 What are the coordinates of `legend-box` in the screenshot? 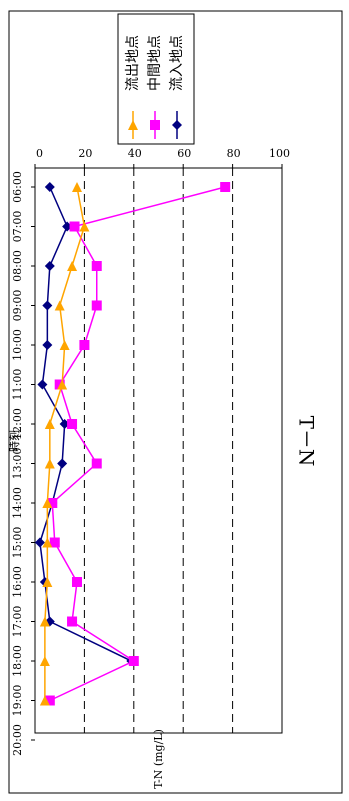 It's located at (156, 79).